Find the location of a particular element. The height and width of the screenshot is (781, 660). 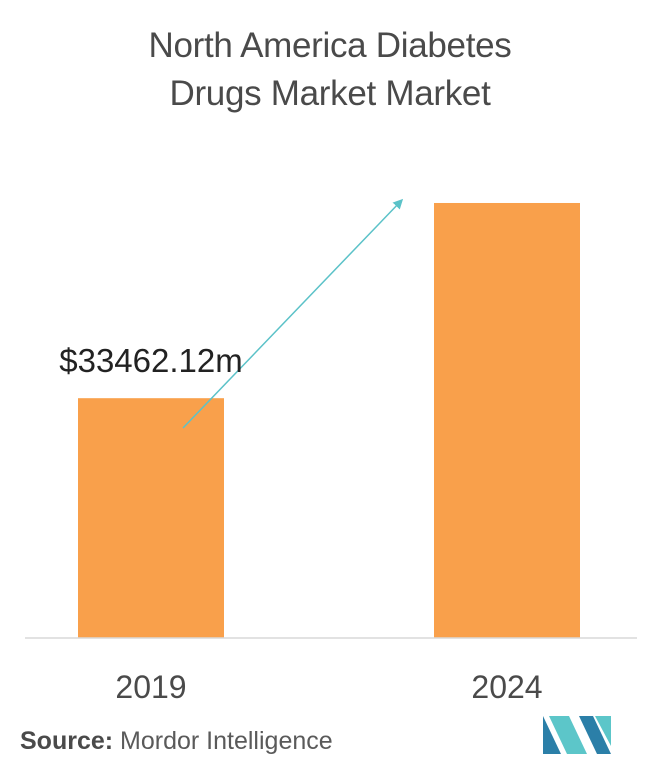

chart-title-line-2: Drugs Market Market is located at coordinates (330, 93).